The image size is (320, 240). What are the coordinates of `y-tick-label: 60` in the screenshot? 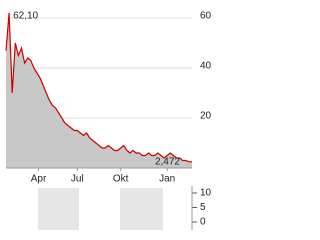 It's located at (206, 16).